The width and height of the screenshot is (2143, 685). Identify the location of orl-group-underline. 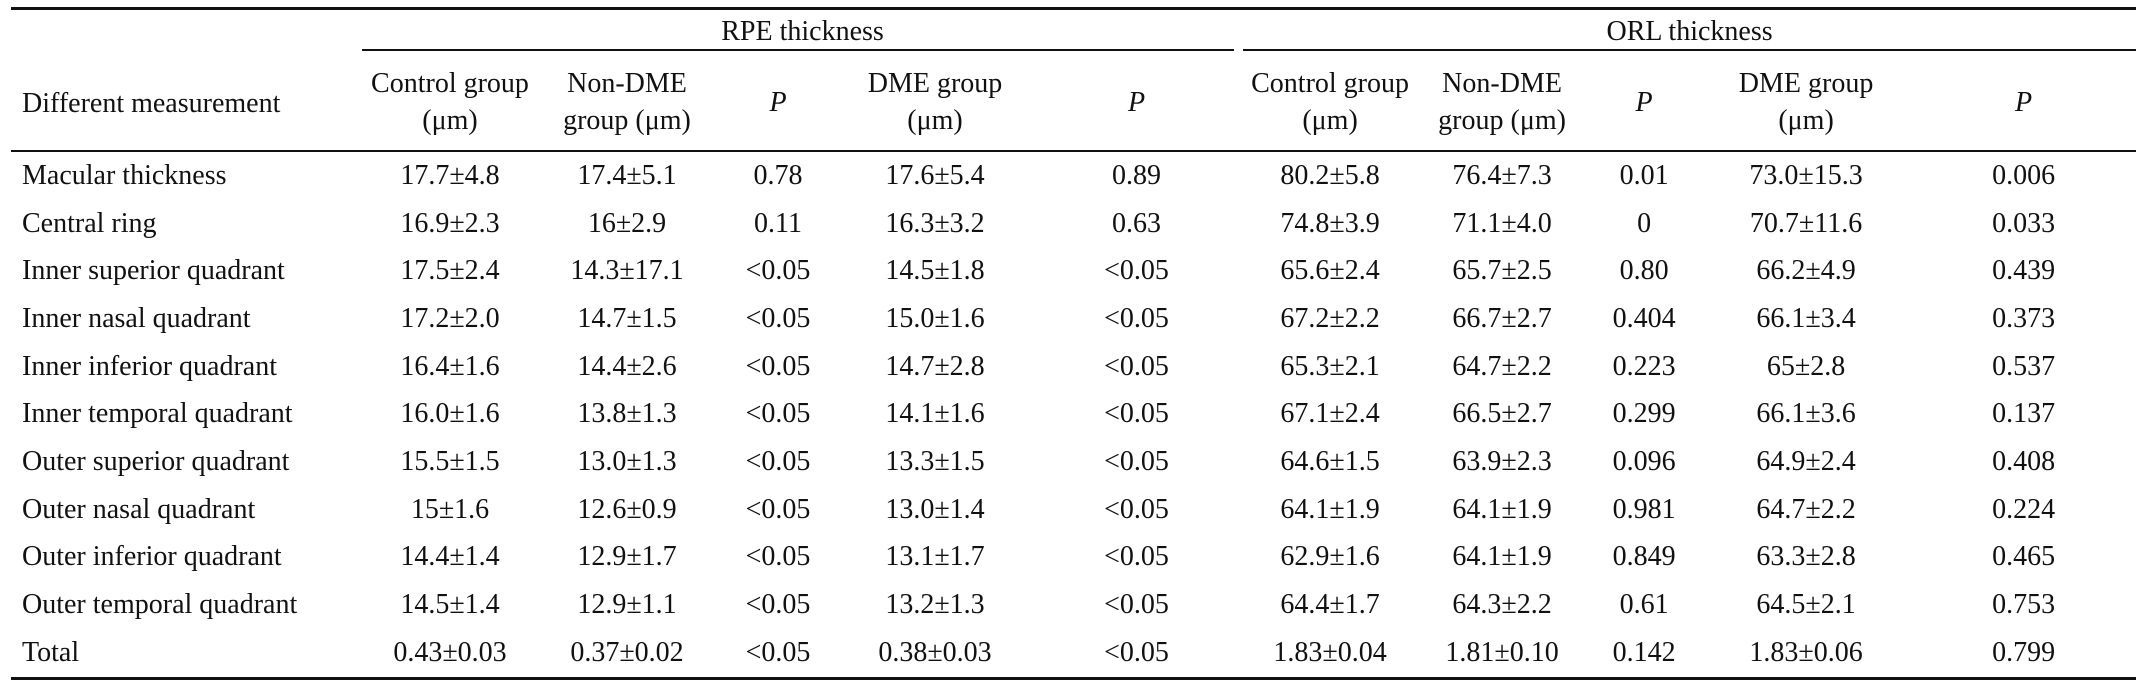
(1689, 50).